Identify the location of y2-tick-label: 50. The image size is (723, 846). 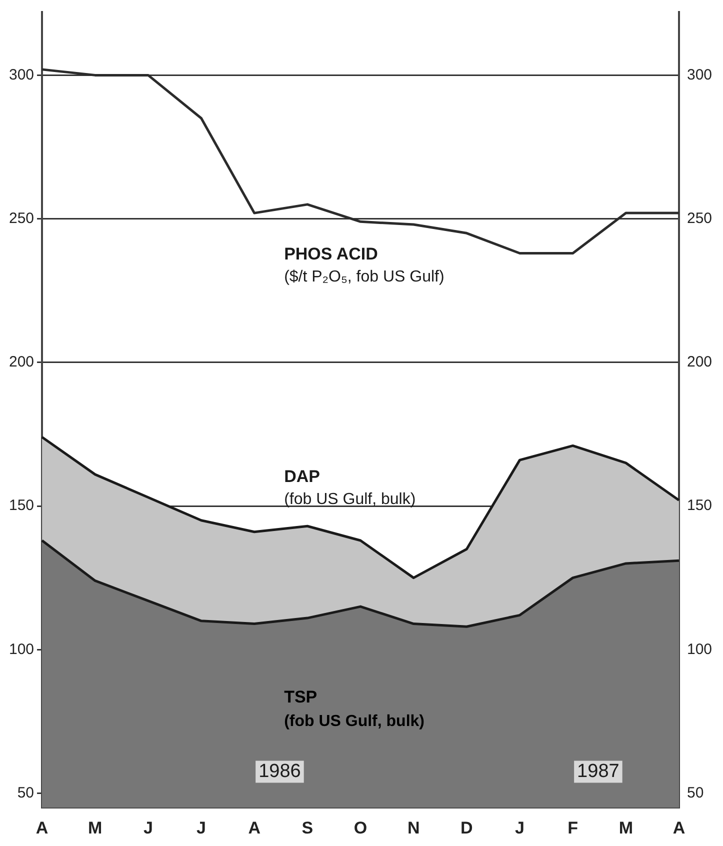
(695, 793).